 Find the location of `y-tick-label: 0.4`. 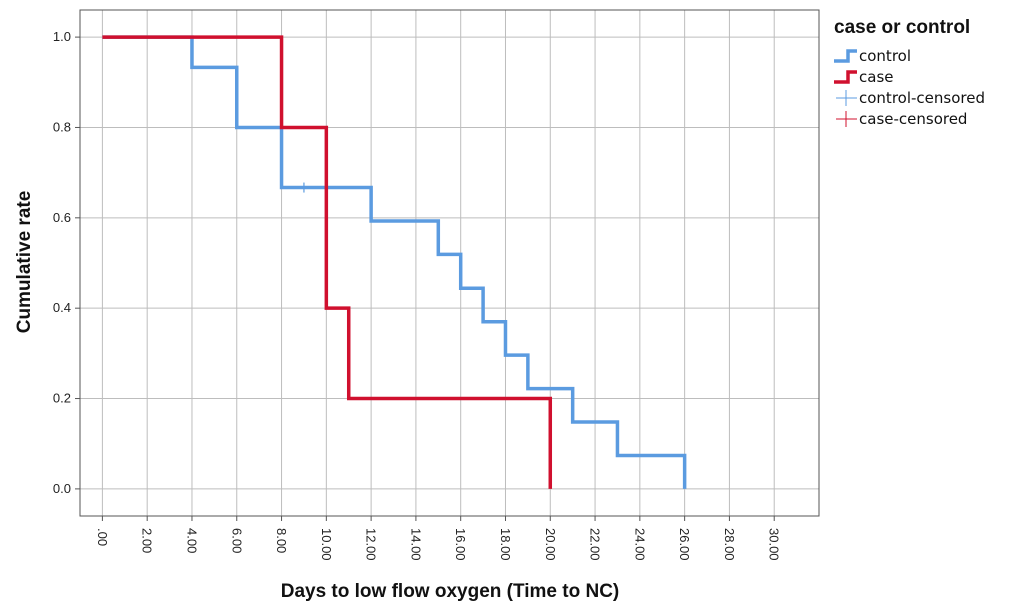

y-tick-label: 0.4 is located at coordinates (62, 307).